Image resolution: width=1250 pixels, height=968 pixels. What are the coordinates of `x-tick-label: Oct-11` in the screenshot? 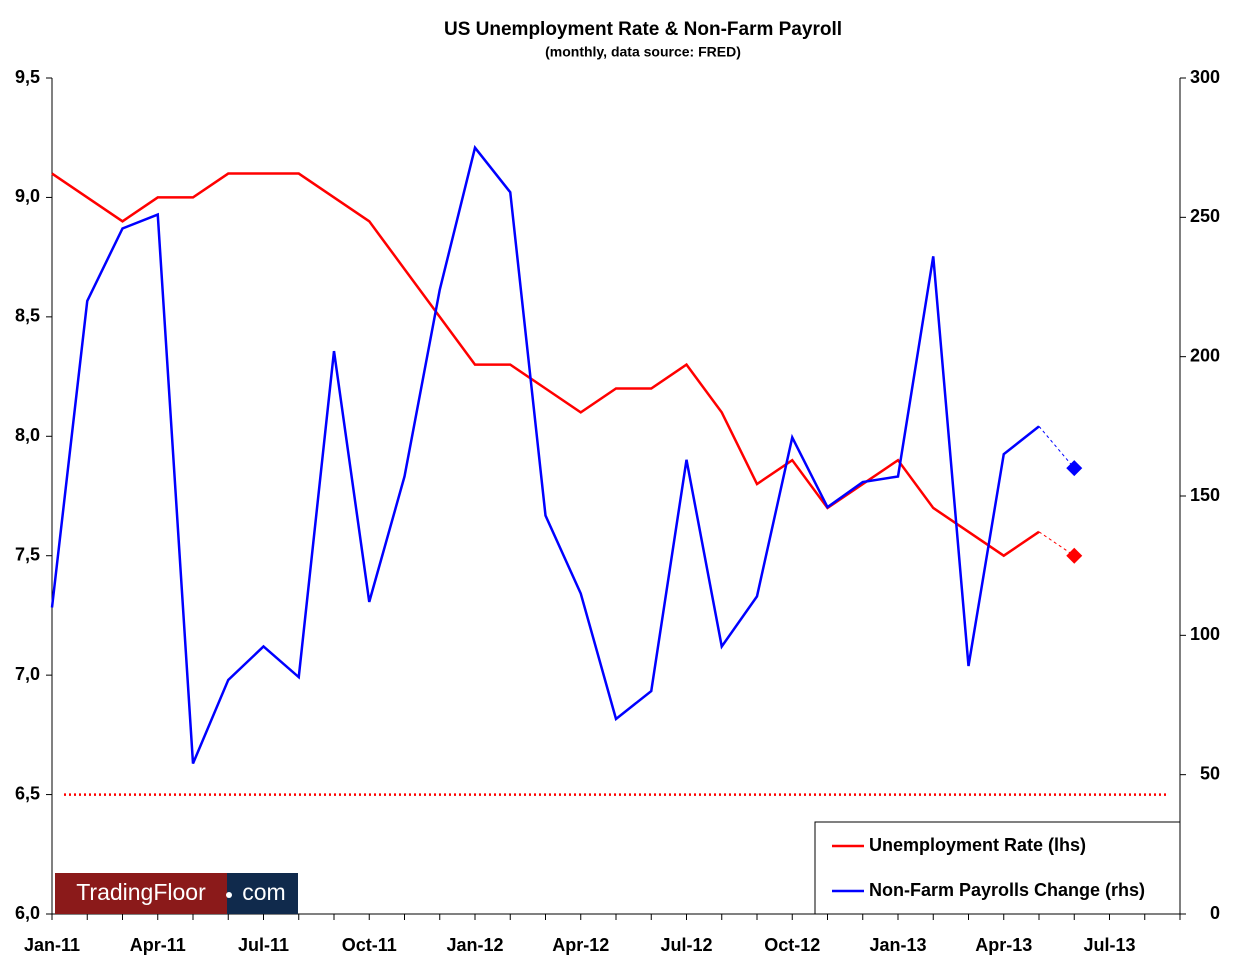 It's located at (369, 945).